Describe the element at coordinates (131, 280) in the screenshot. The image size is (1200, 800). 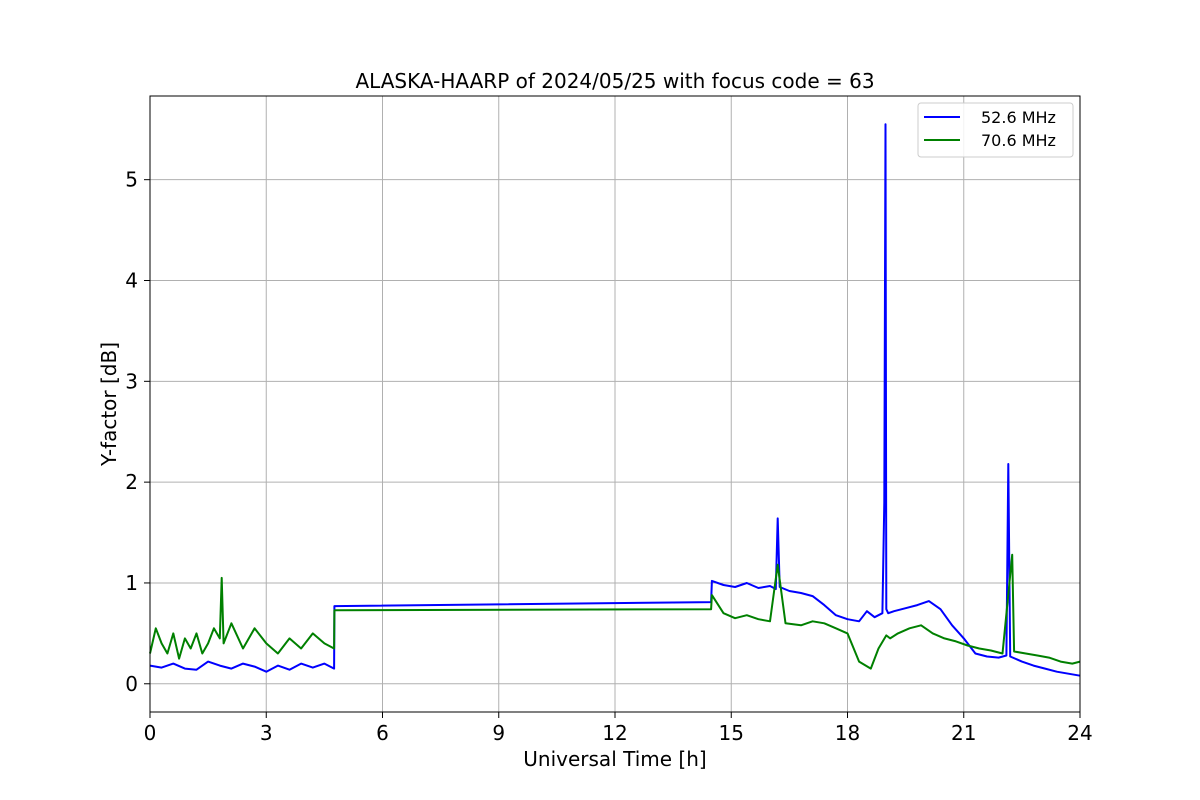
I see `y-tick-label: 4` at that location.